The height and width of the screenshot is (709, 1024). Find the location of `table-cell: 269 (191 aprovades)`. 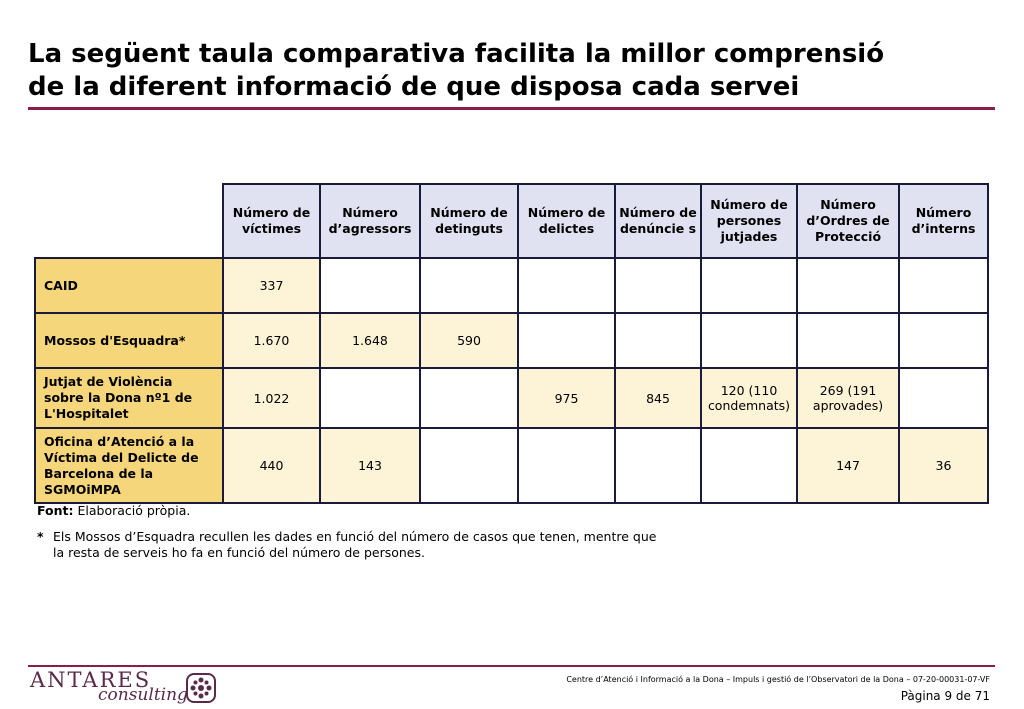

table-cell: 269 (191 aprovades) is located at coordinates (848, 398).